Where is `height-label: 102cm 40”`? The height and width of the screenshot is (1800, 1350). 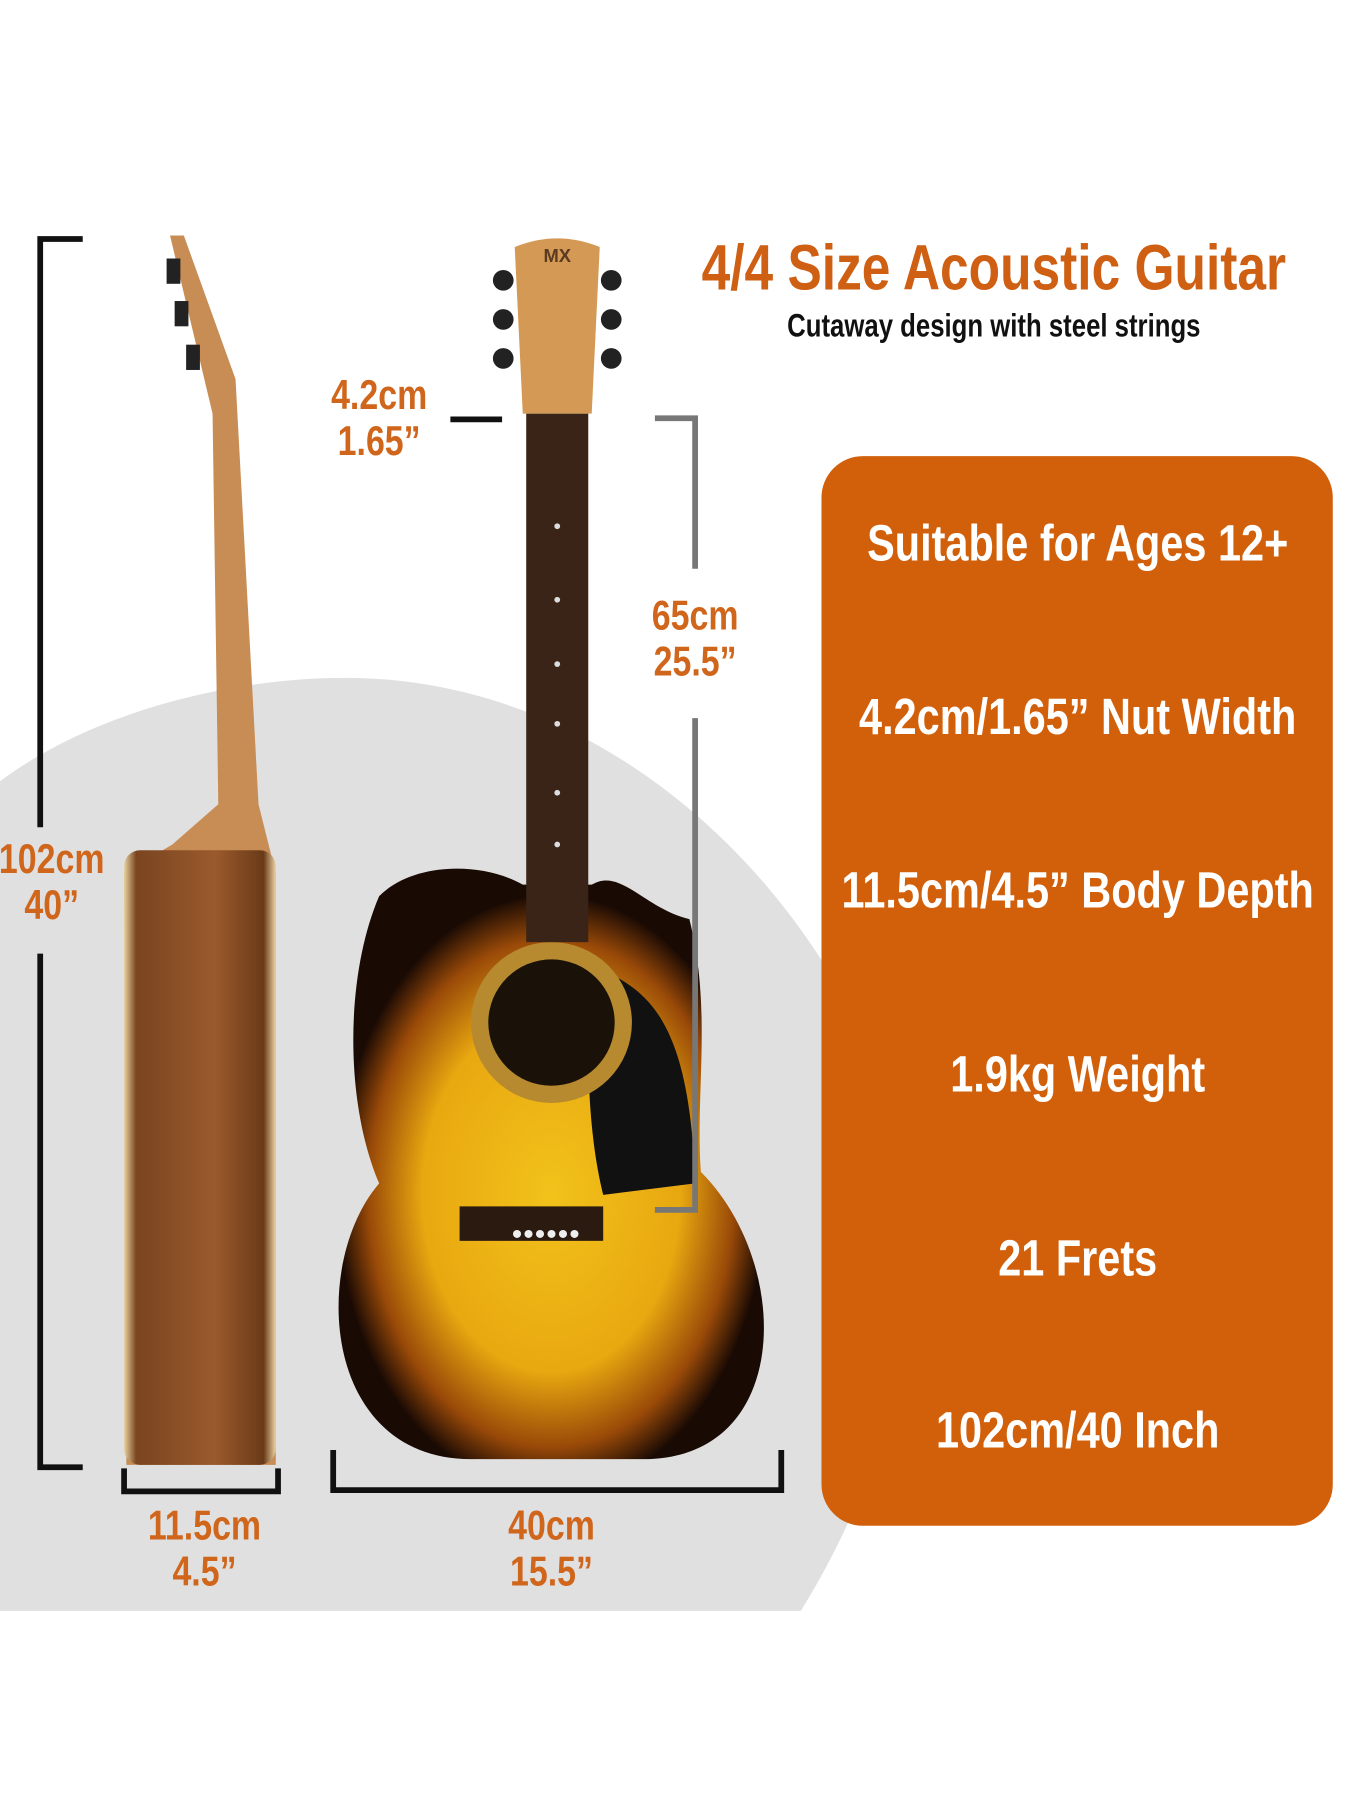
height-label: 102cm 40” is located at coordinates (52, 881).